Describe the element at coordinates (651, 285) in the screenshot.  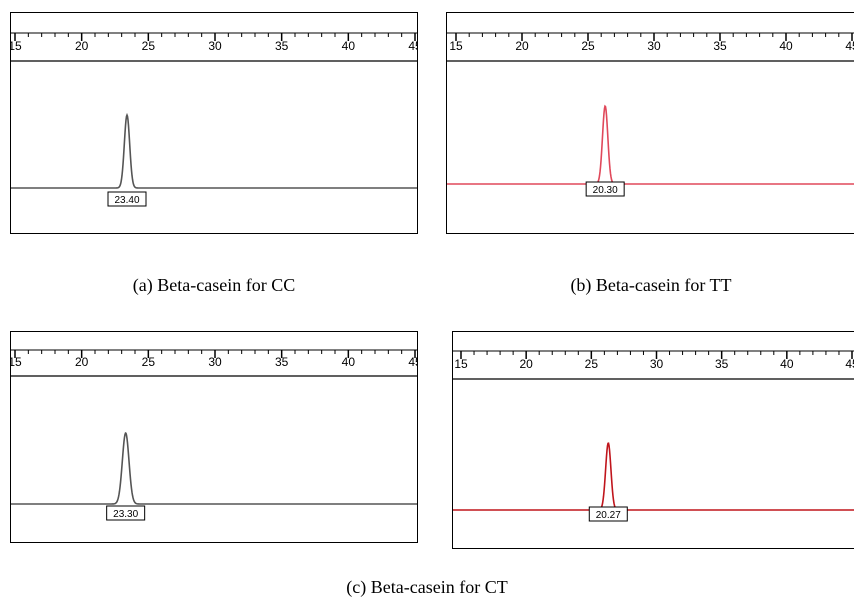
I see `caption-b: (b) Beta-casein for TT` at that location.